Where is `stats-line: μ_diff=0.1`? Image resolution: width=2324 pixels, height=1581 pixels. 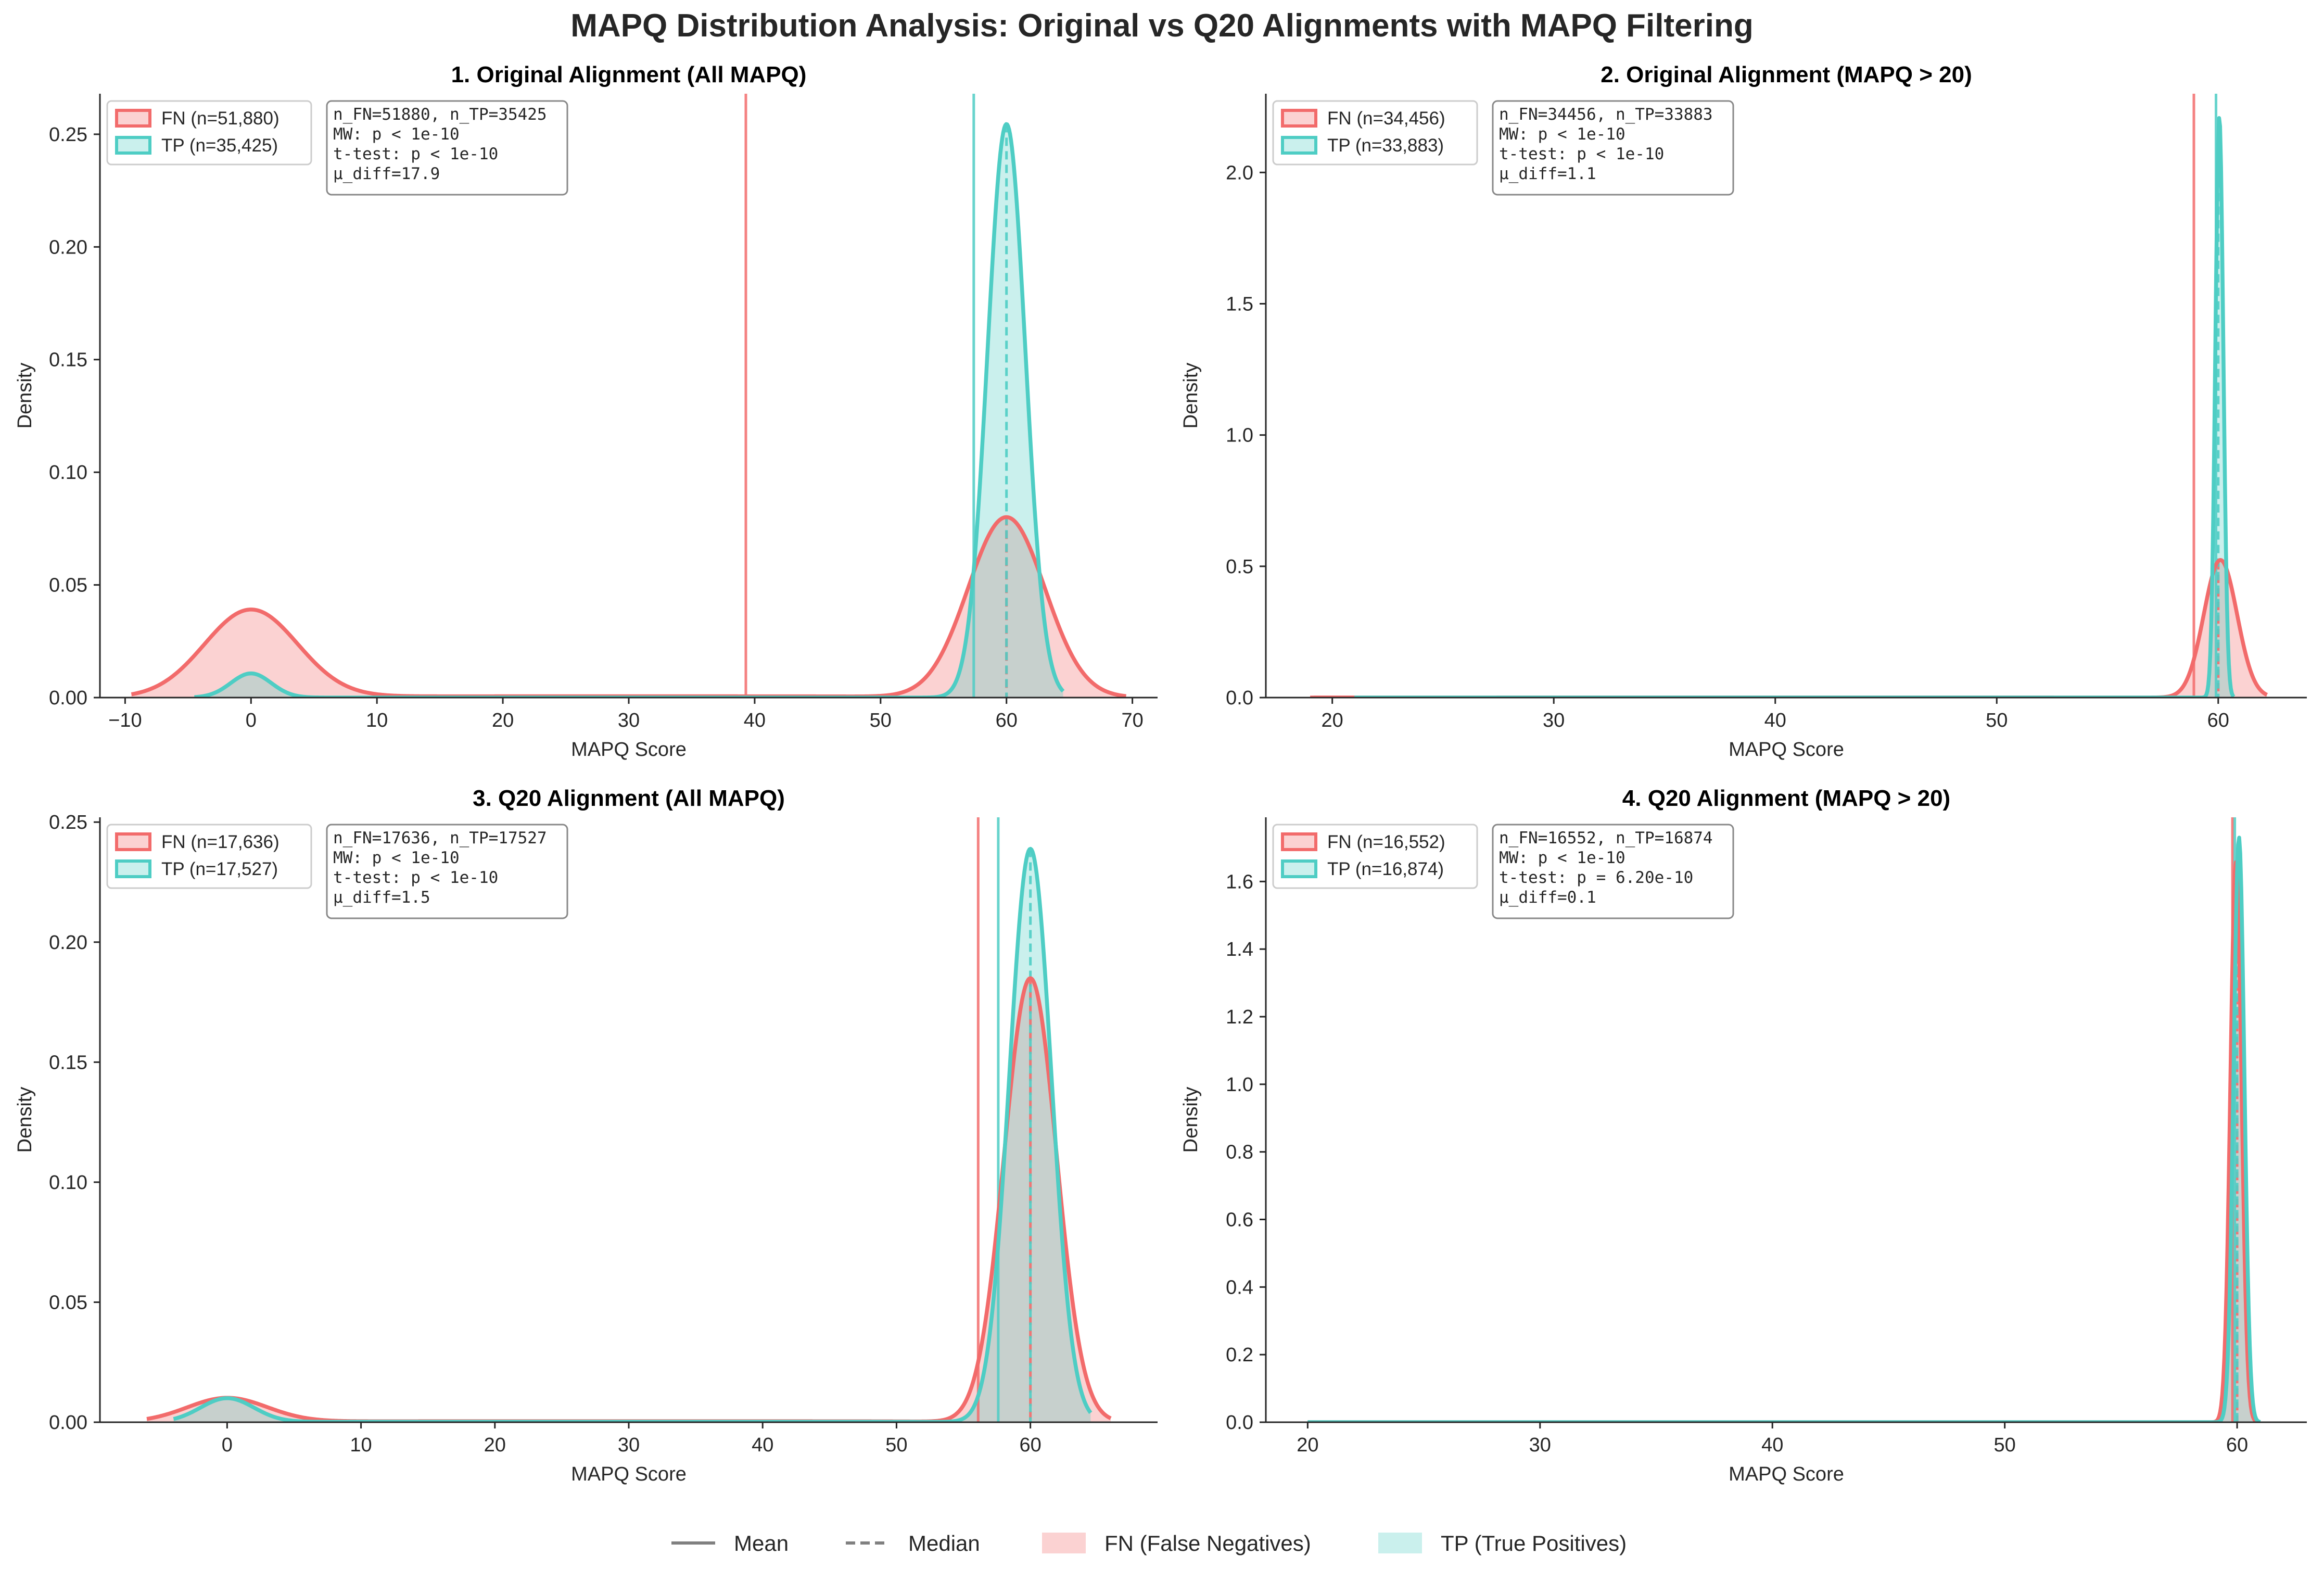 stats-line: μ_diff=0.1 is located at coordinates (1547, 897).